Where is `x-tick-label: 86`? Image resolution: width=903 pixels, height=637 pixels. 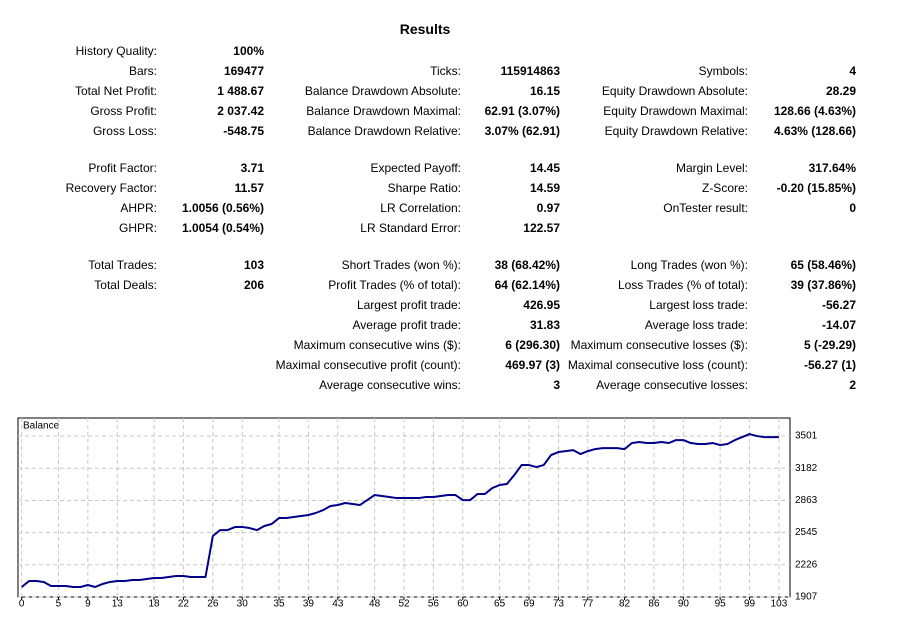
x-tick-label: 86 is located at coordinates (654, 604).